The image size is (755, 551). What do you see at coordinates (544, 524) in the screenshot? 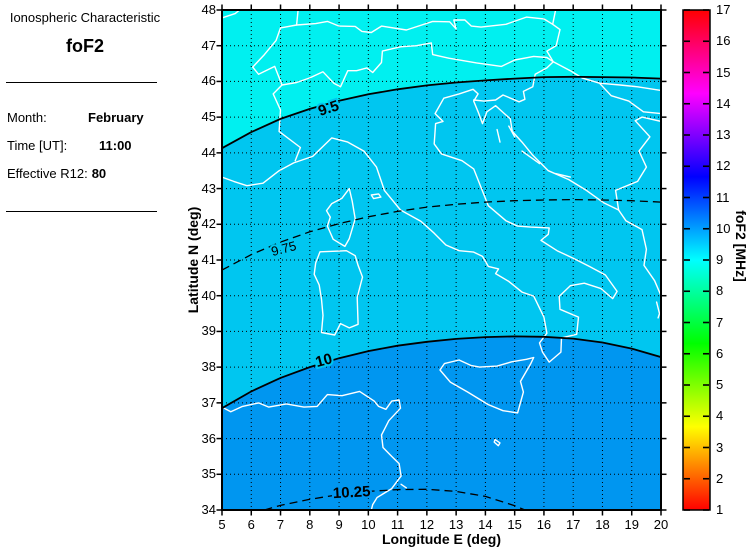
I see `x-tick-label-16: 16` at bounding box center [544, 524].